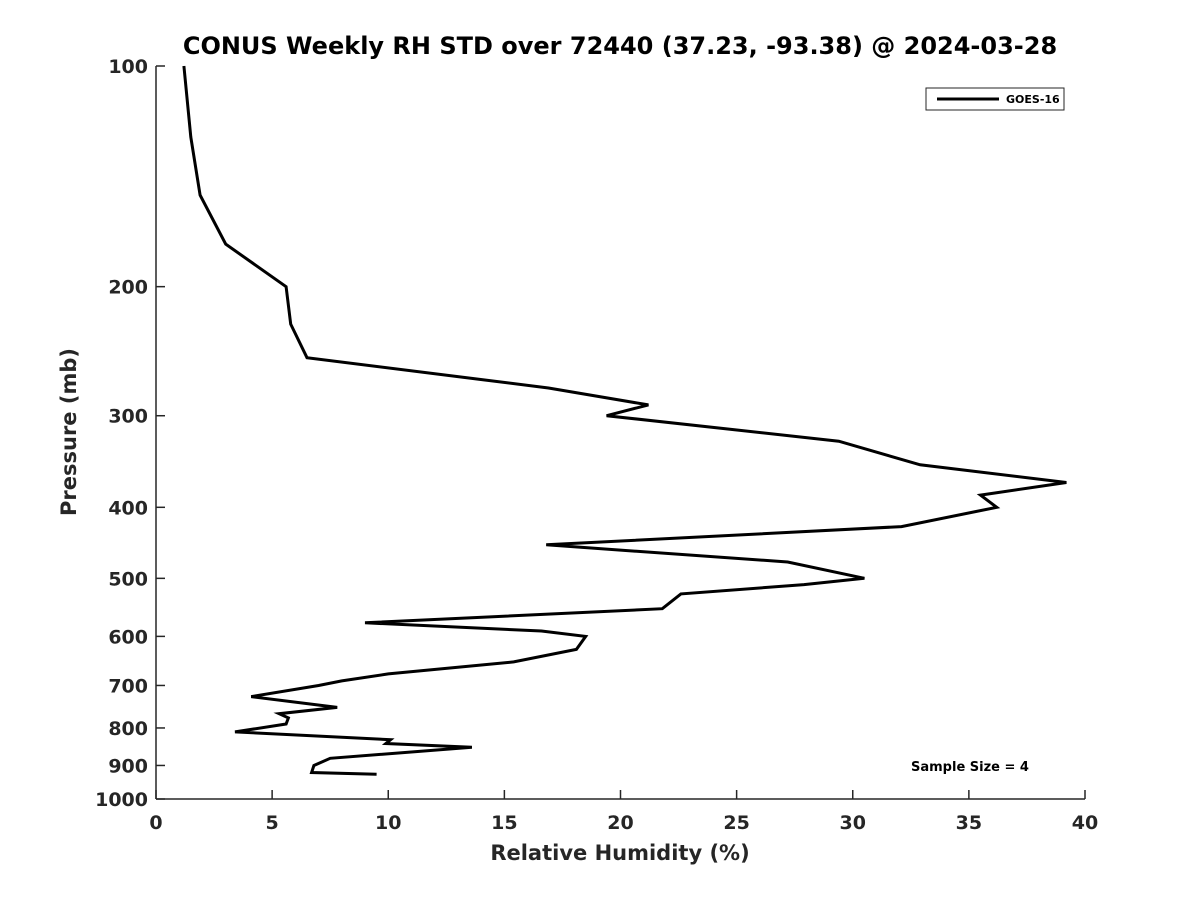 Image resolution: width=1200 pixels, height=900 pixels. I want to click on y-tick-label: 100, so click(128, 67).